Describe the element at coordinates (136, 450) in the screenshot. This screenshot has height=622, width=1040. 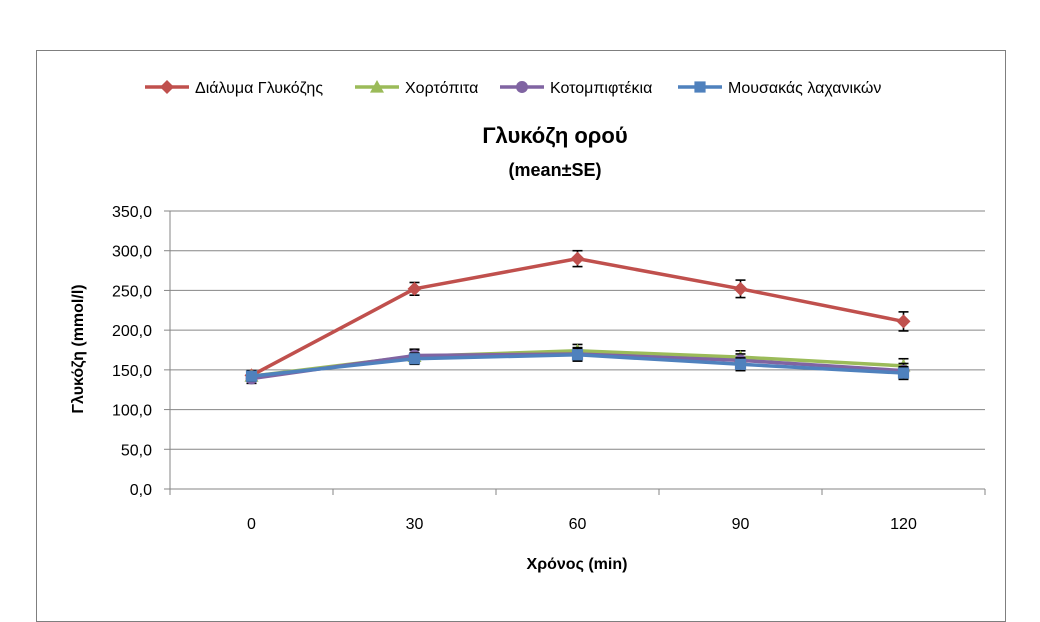
I see `y-tick-label: 50,0` at that location.